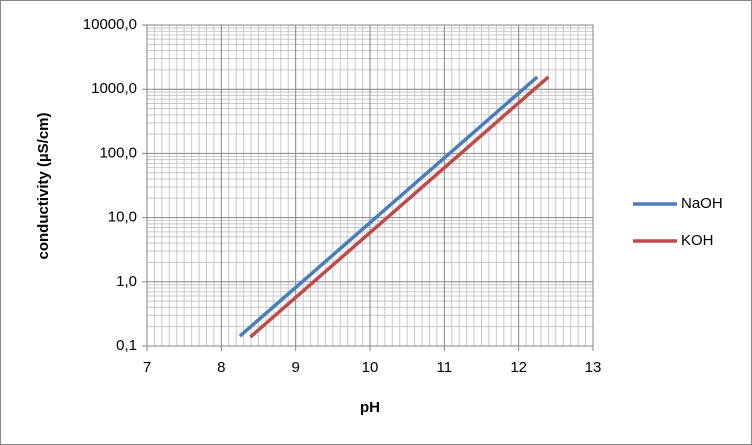 The width and height of the screenshot is (752, 445). What do you see at coordinates (118, 152) in the screenshot?
I see `y-tick-label: 100,0` at bounding box center [118, 152].